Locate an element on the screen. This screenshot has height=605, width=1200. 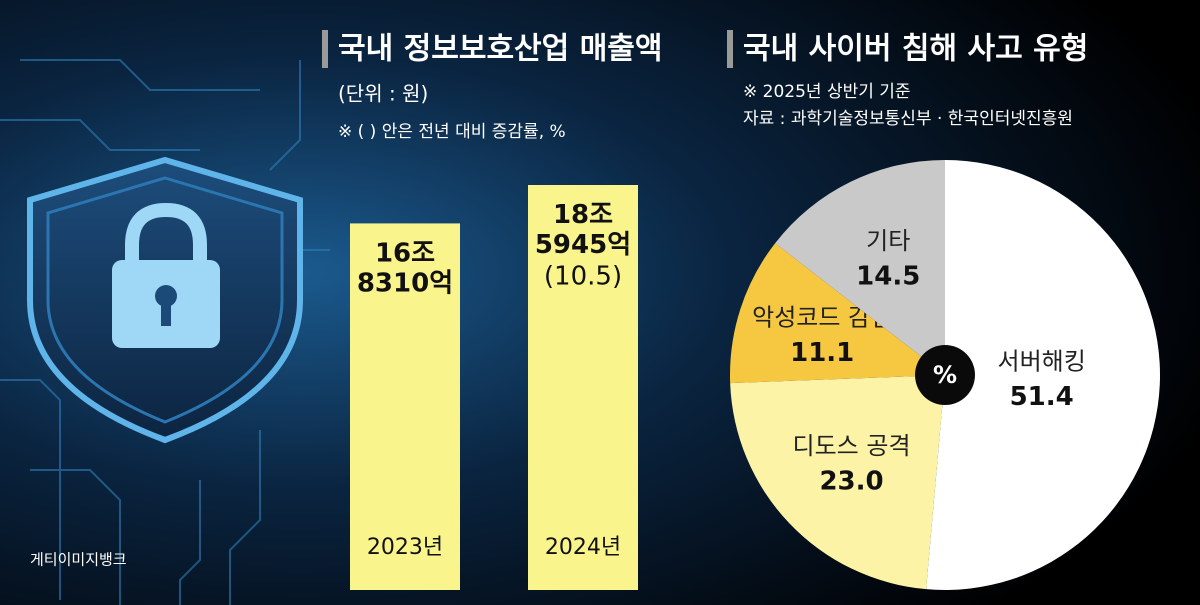
value-label: 16조 8310억 is located at coordinates (405, 268).